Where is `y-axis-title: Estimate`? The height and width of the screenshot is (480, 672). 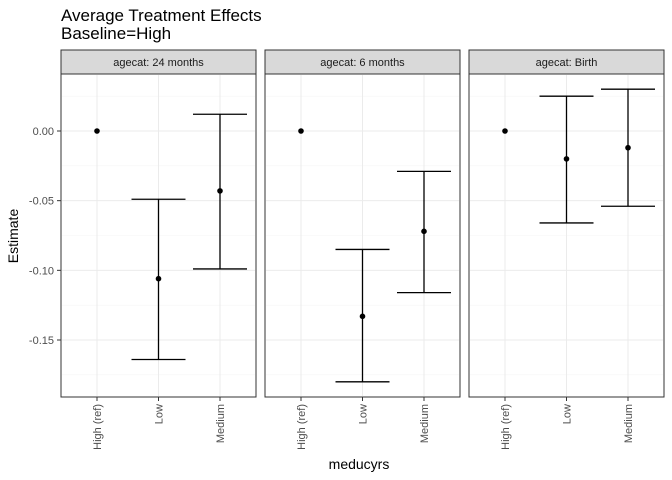 y-axis-title: Estimate is located at coordinates (13, 236).